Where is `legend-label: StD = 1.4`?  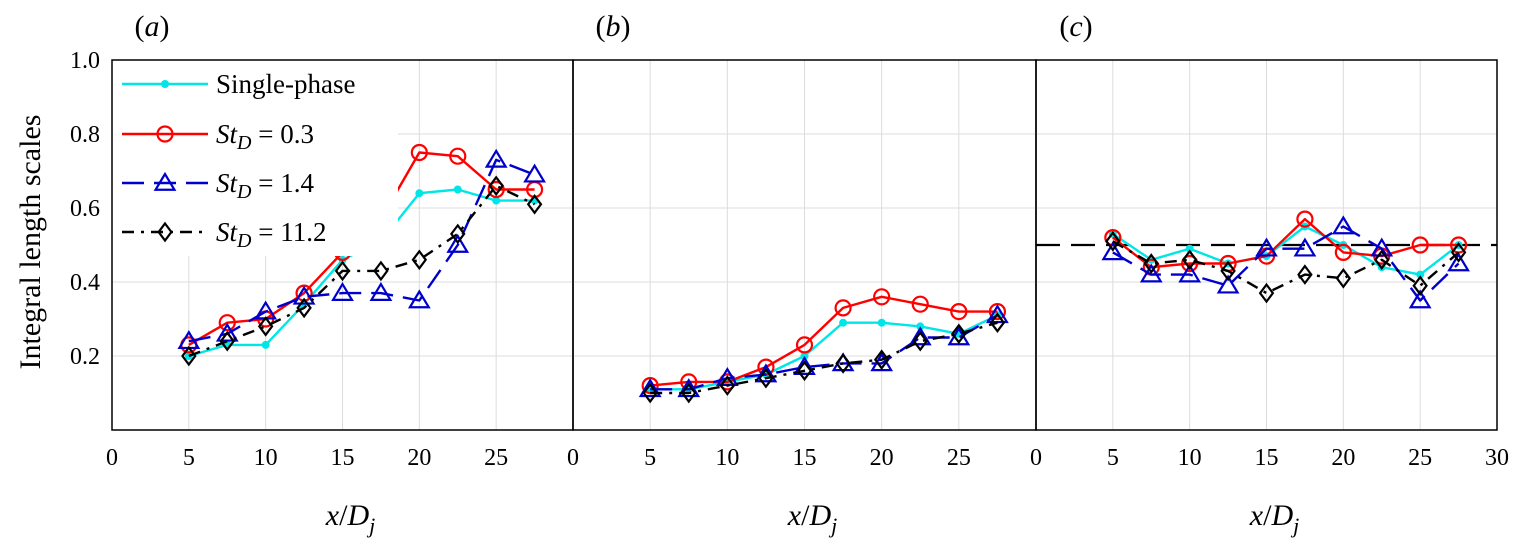
legend-label: StD = 1.4 is located at coordinates (265, 185).